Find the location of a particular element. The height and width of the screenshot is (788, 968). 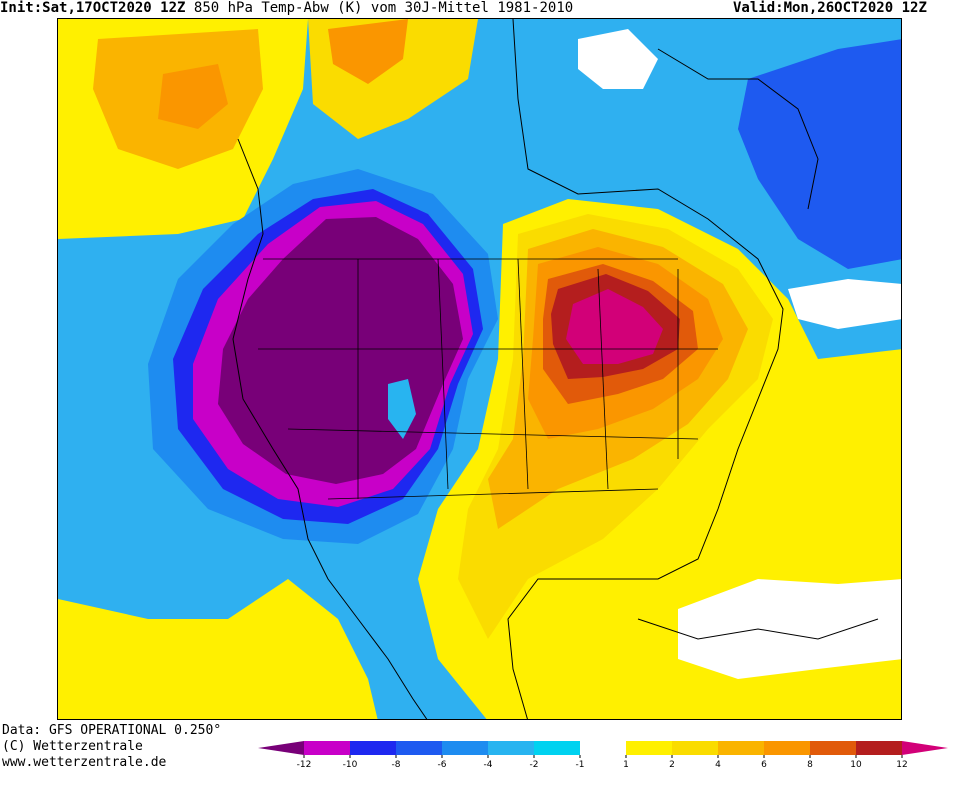

legend-tick-label: -8 is located at coordinates (396, 765).